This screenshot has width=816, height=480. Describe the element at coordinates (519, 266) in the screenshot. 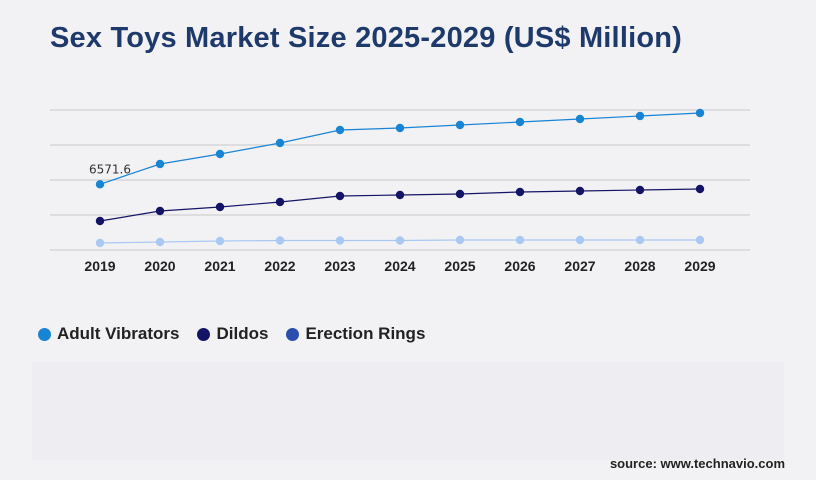

I see `x-tick-label: 2026` at that location.